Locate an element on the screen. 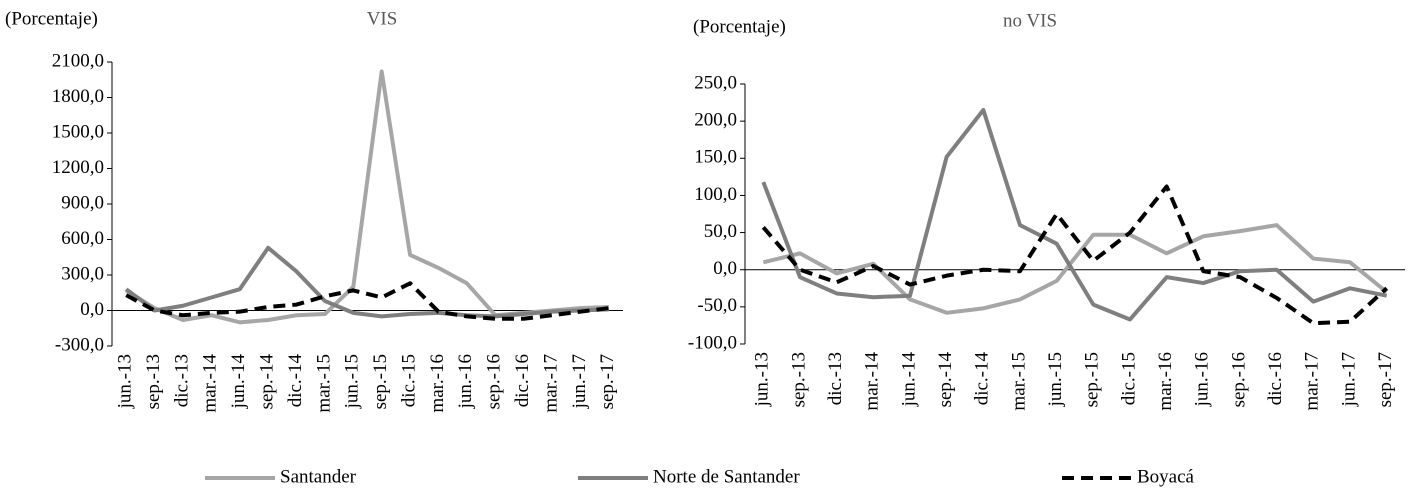 The image size is (1414, 491). y-tick-label: 250,0 is located at coordinates (715, 82).